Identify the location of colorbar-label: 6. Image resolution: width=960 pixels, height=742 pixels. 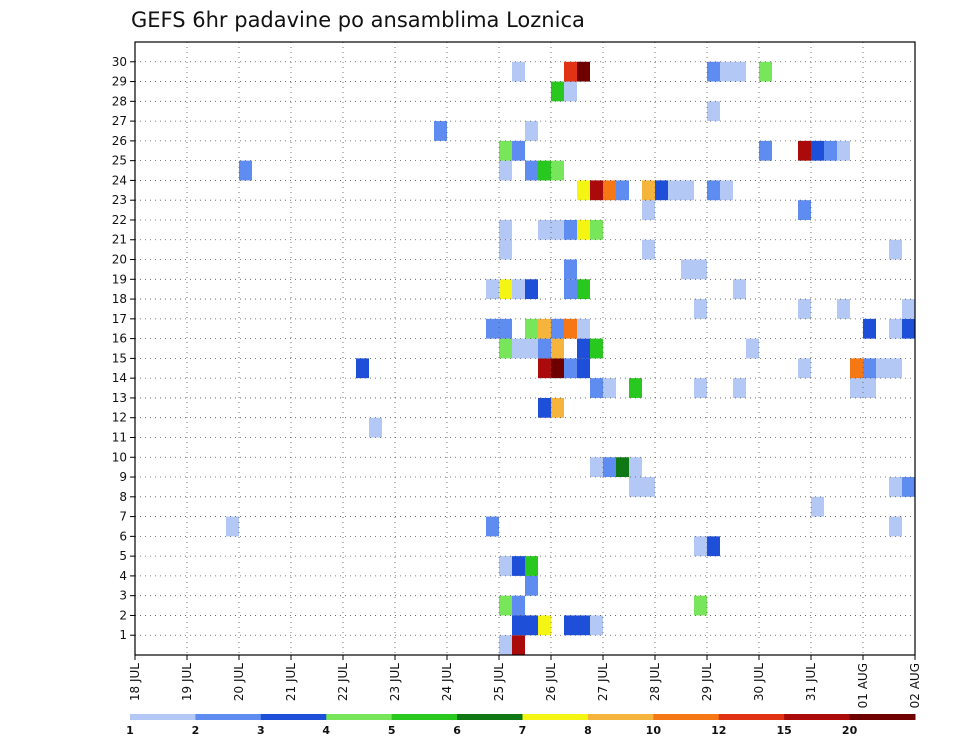
(457, 730).